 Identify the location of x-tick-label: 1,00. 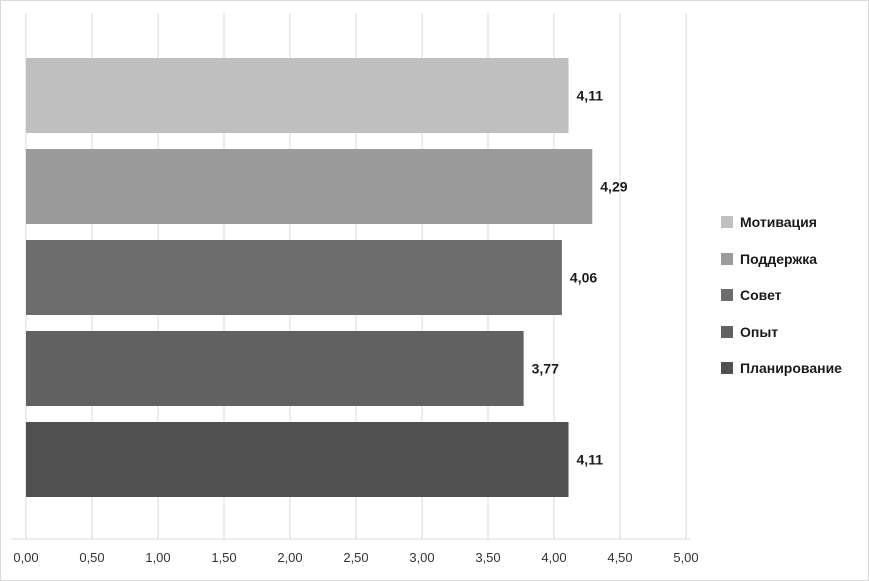
(157, 557).